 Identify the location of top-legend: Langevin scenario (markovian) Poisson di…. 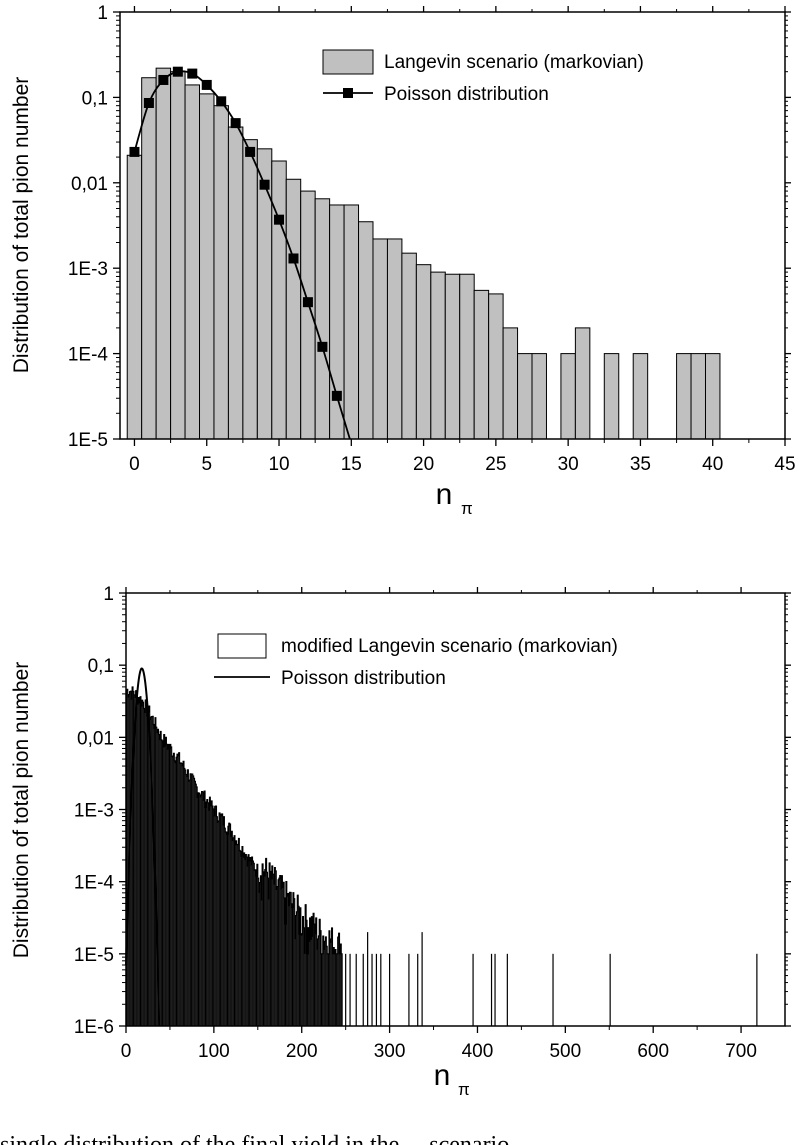
(483, 77).